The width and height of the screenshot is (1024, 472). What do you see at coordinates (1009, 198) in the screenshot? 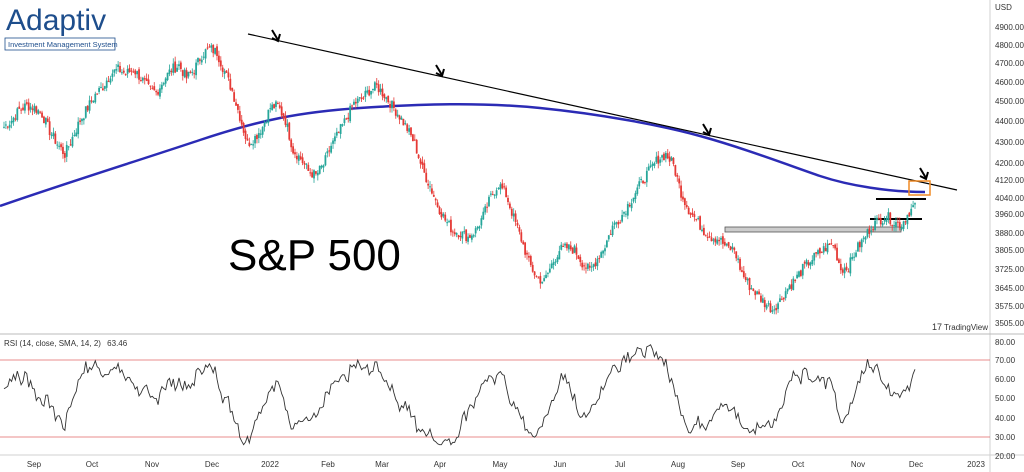
I see `price-tick-label: 4040.00` at bounding box center [1009, 198].